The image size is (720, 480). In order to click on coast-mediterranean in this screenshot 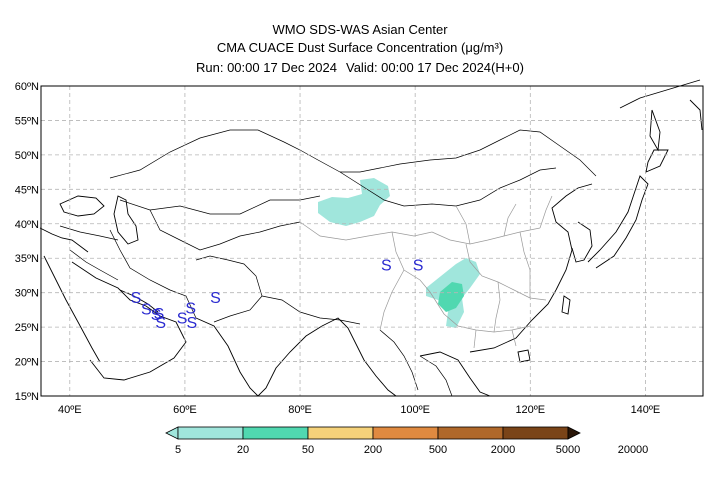, I will do `click(64, 240)`.